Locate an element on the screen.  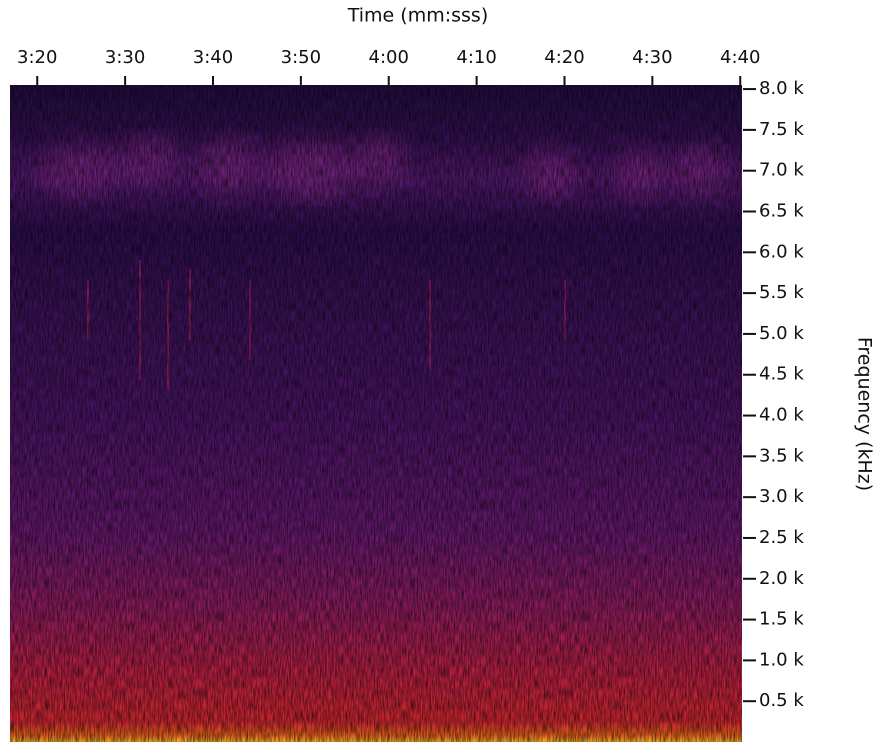
y-tick-label: 7.5 k is located at coordinates (781, 129).